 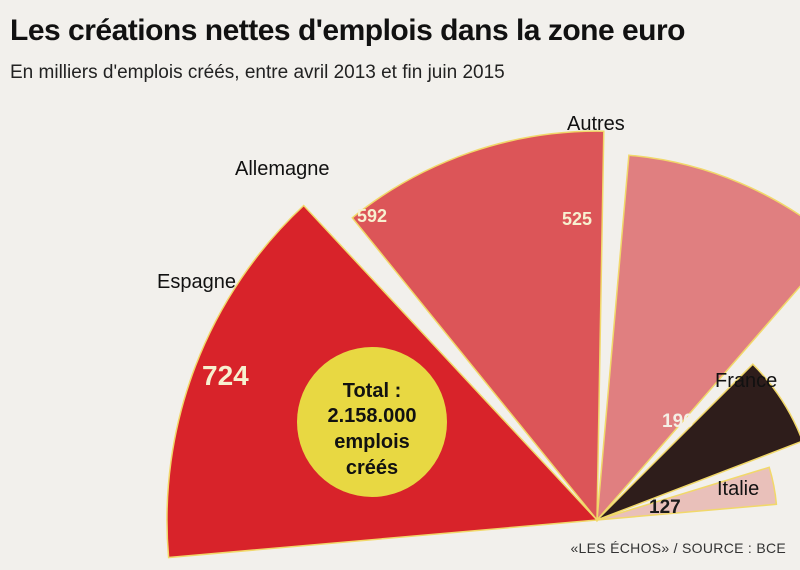 What do you see at coordinates (577, 219) in the screenshot?
I see `value-label-autres: 525` at bounding box center [577, 219].